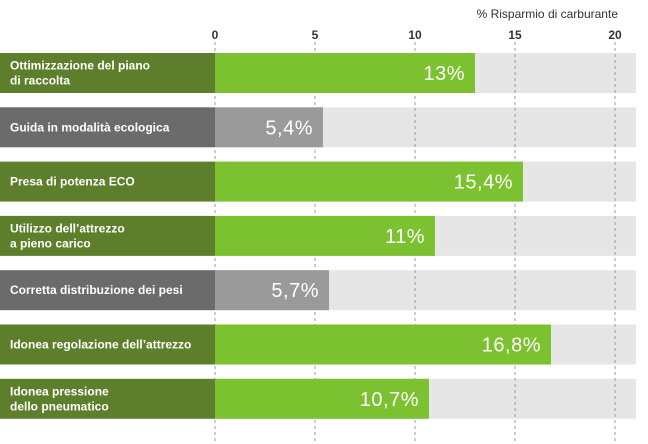 The image size is (648, 444). I want to click on category-label: Utilizzo dell’attrezzo a pieno carico, so click(67, 235).